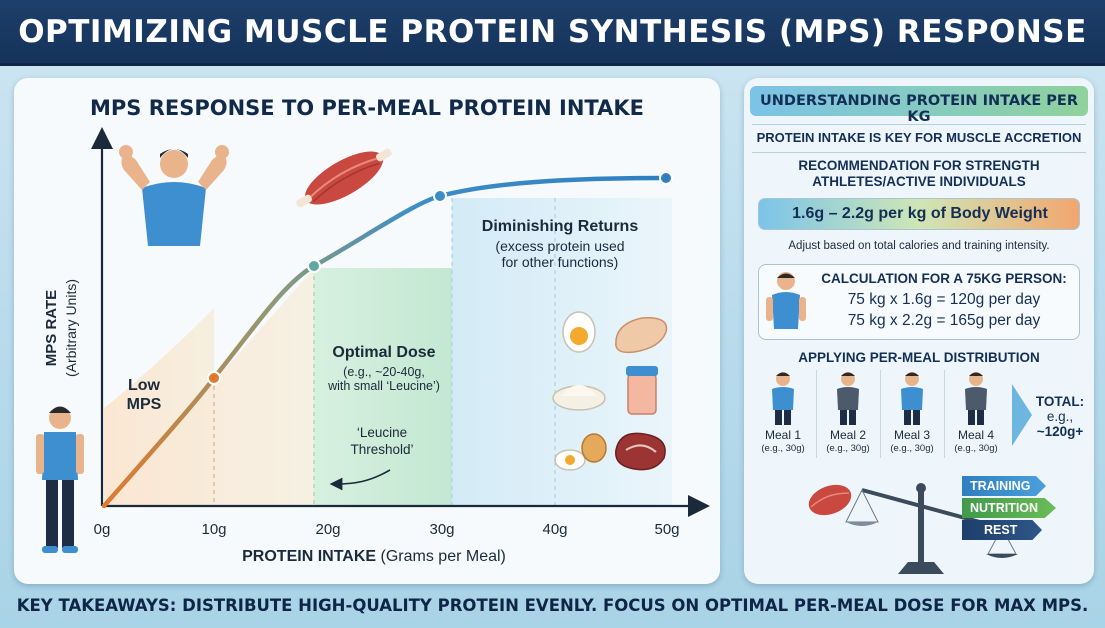 The height and width of the screenshot is (628, 1105). I want to click on calc-title: CALCULATION FOR A 75KG PERSON:, so click(944, 278).